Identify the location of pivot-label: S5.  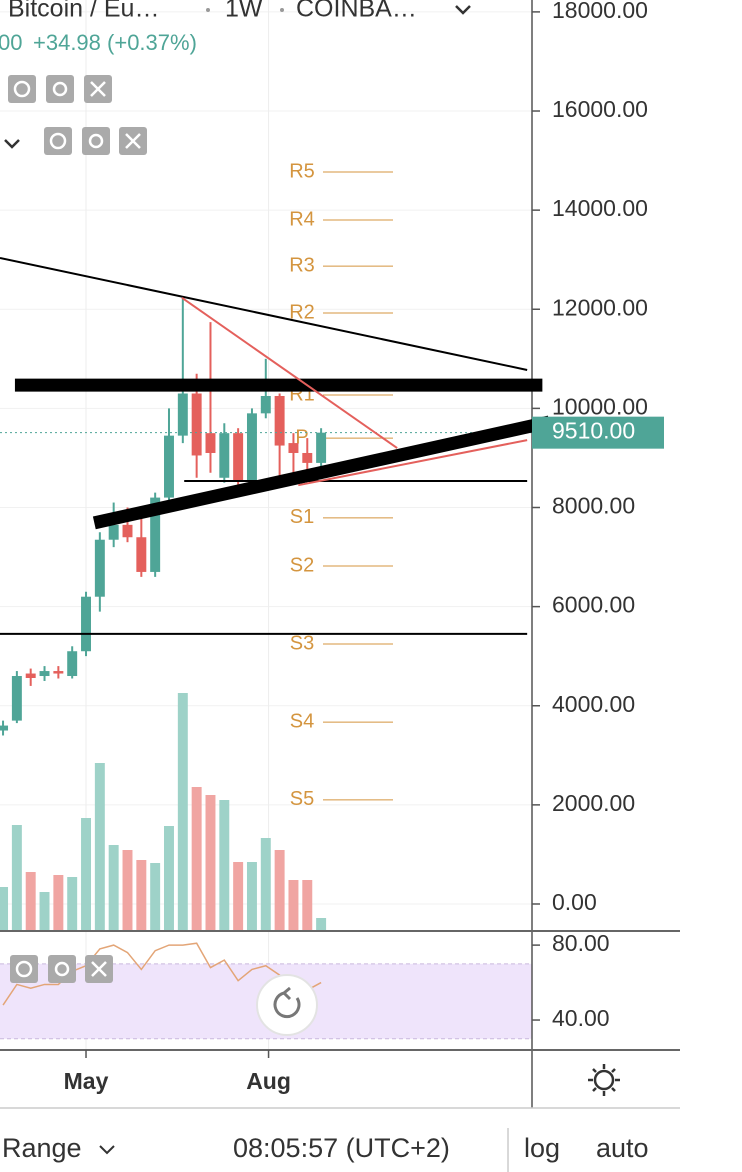
(302, 799).